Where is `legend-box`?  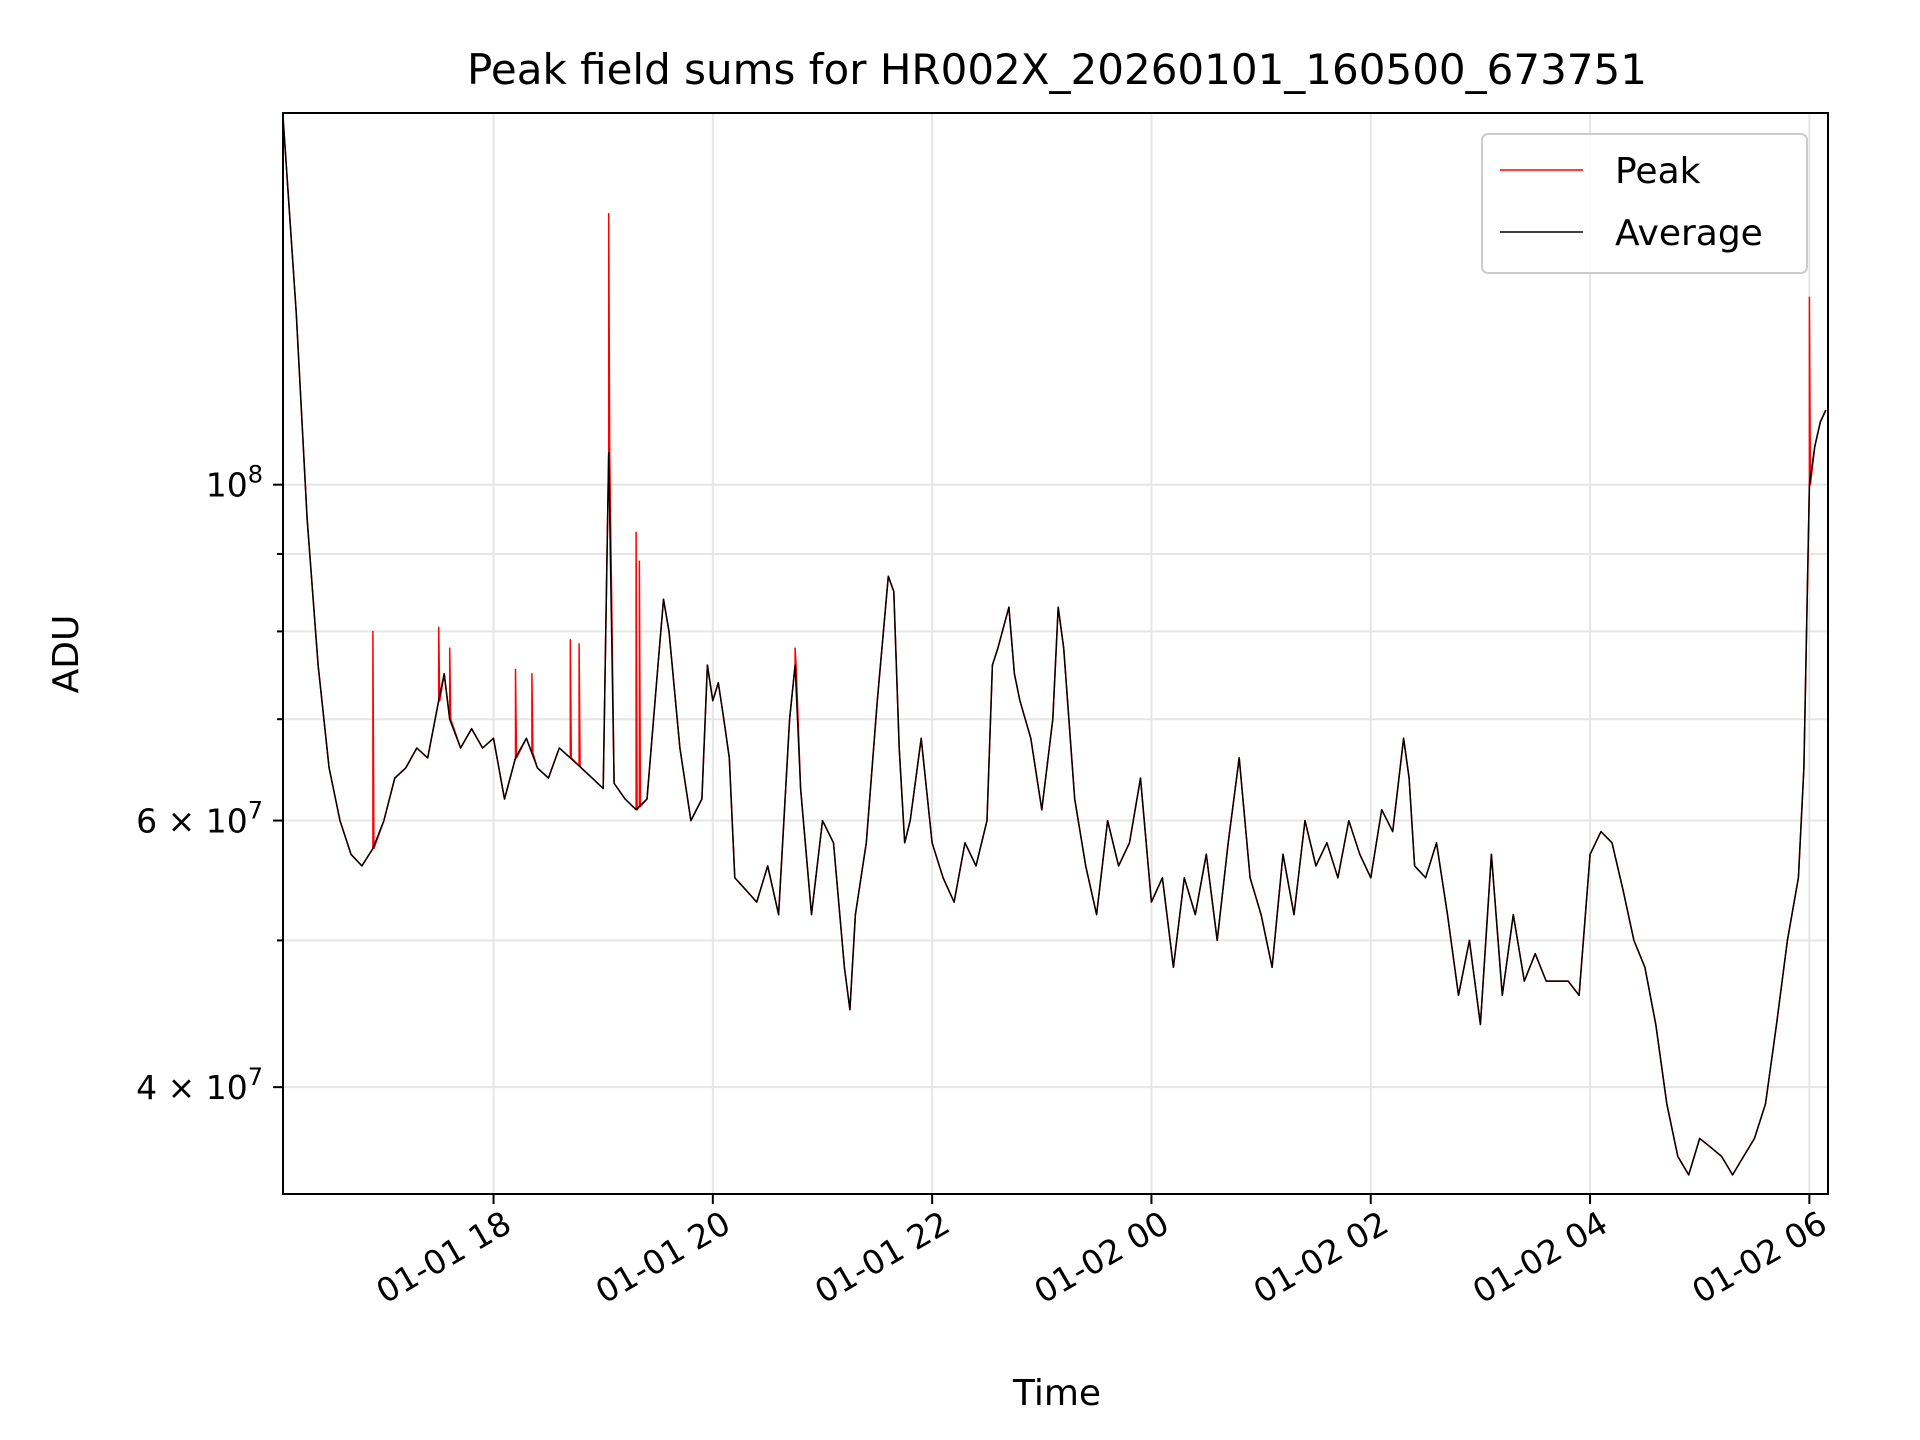
legend-box is located at coordinates (1644, 203).